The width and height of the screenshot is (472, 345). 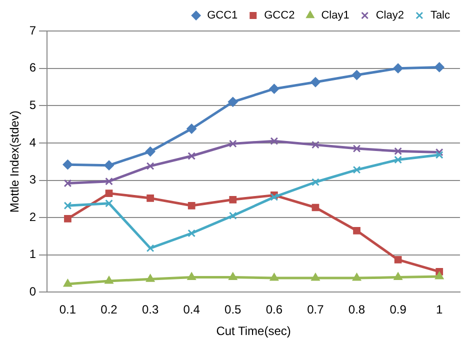 What do you see at coordinates (398, 309) in the screenshot?
I see `x-tick-label: 0.9` at bounding box center [398, 309].